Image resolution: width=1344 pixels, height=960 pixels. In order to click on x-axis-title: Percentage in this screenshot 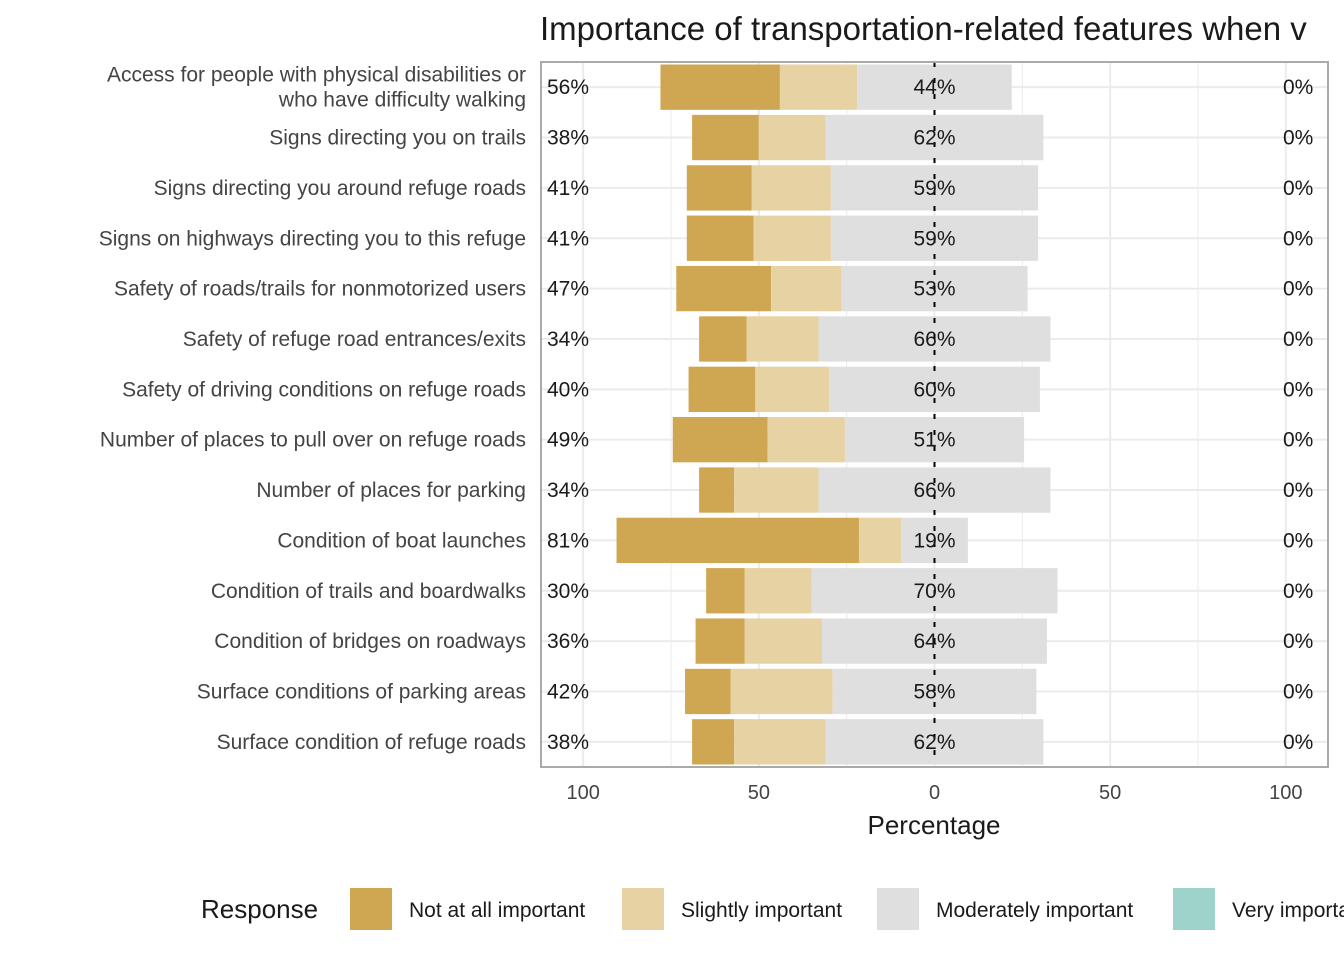, I will do `click(934, 825)`.